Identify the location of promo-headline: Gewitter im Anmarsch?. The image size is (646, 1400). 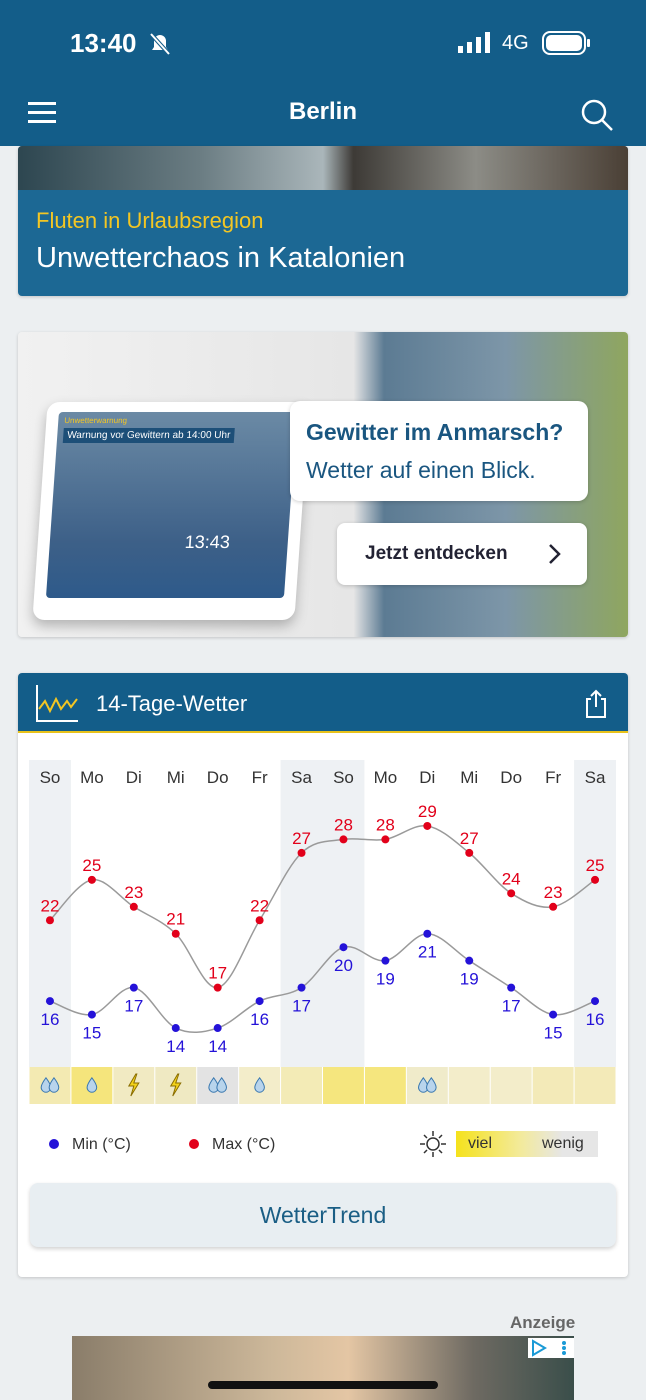
(435, 432).